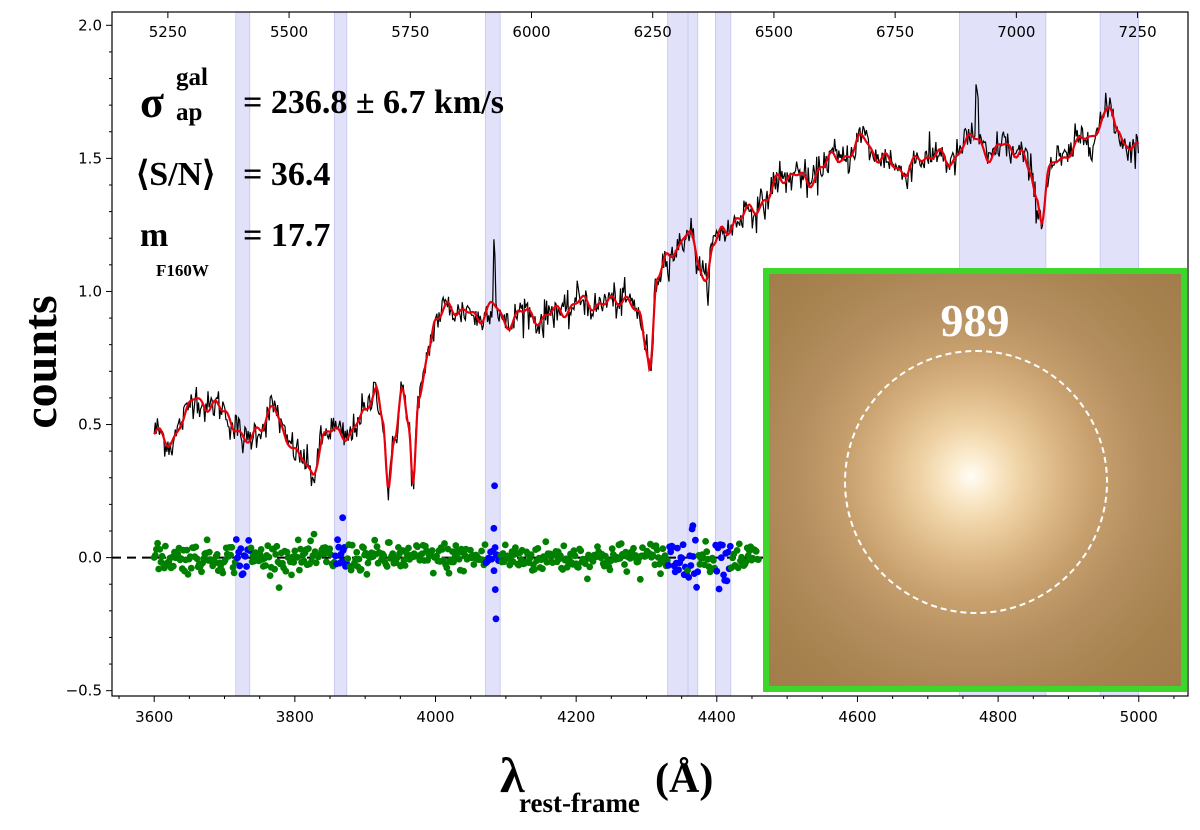 This screenshot has height=830, width=1200. Describe the element at coordinates (975, 320) in the screenshot. I see `galaxy-id-label: 989` at that location.